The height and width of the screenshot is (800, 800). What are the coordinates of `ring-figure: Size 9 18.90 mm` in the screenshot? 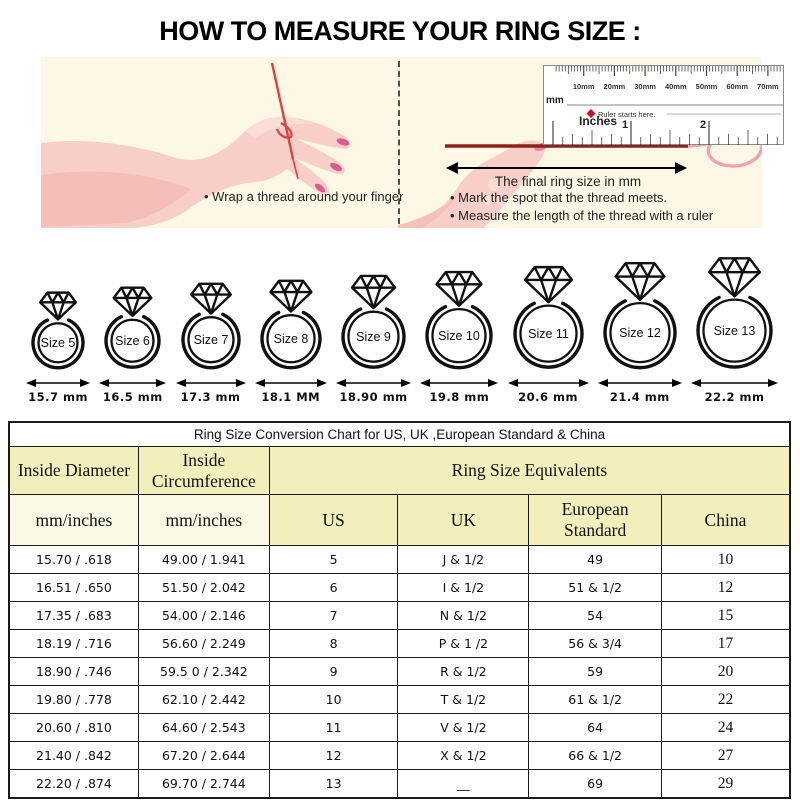 It's located at (373, 338).